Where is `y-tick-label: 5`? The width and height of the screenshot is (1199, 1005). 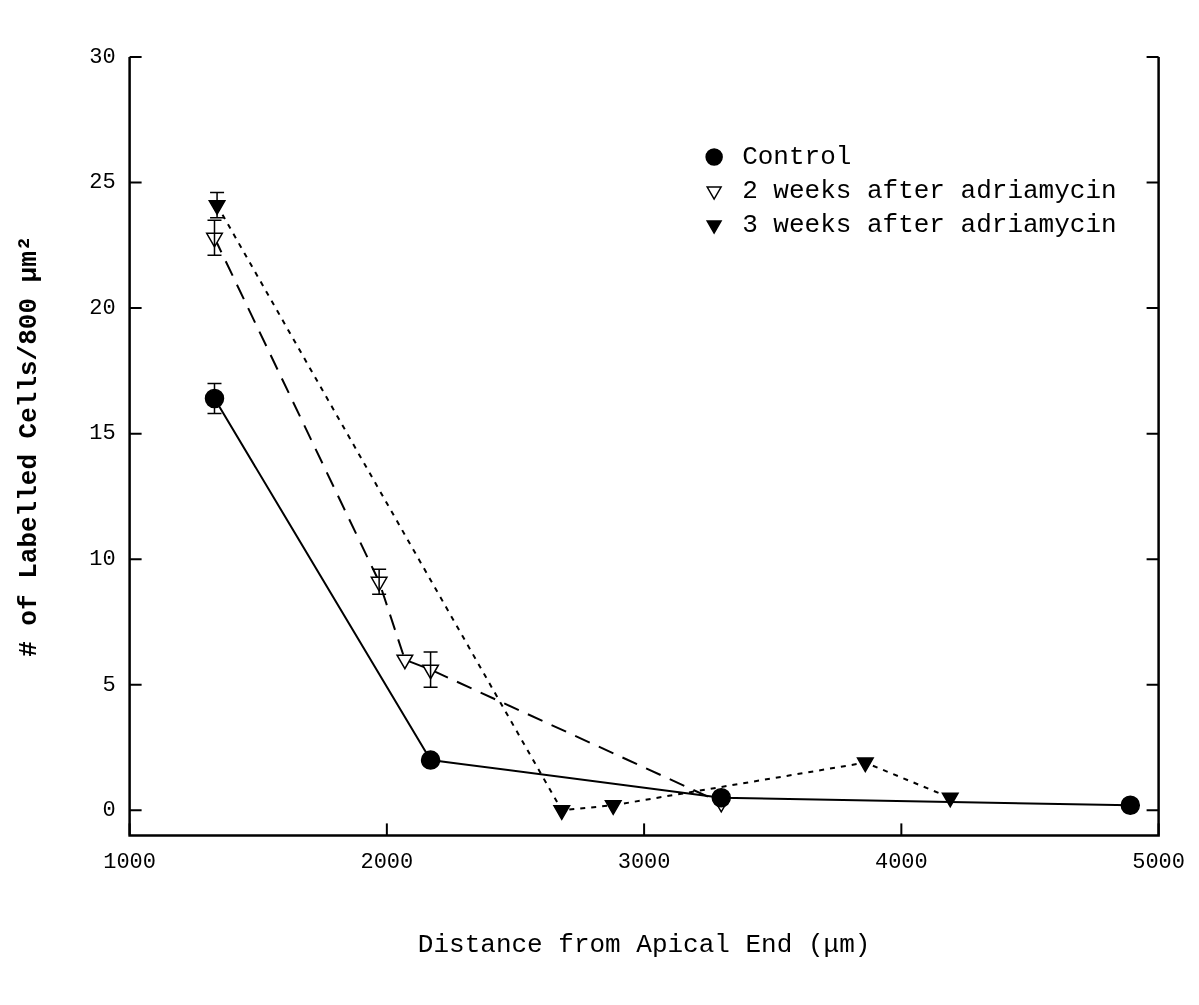
y-tick-label: 5 is located at coordinates (109, 685).